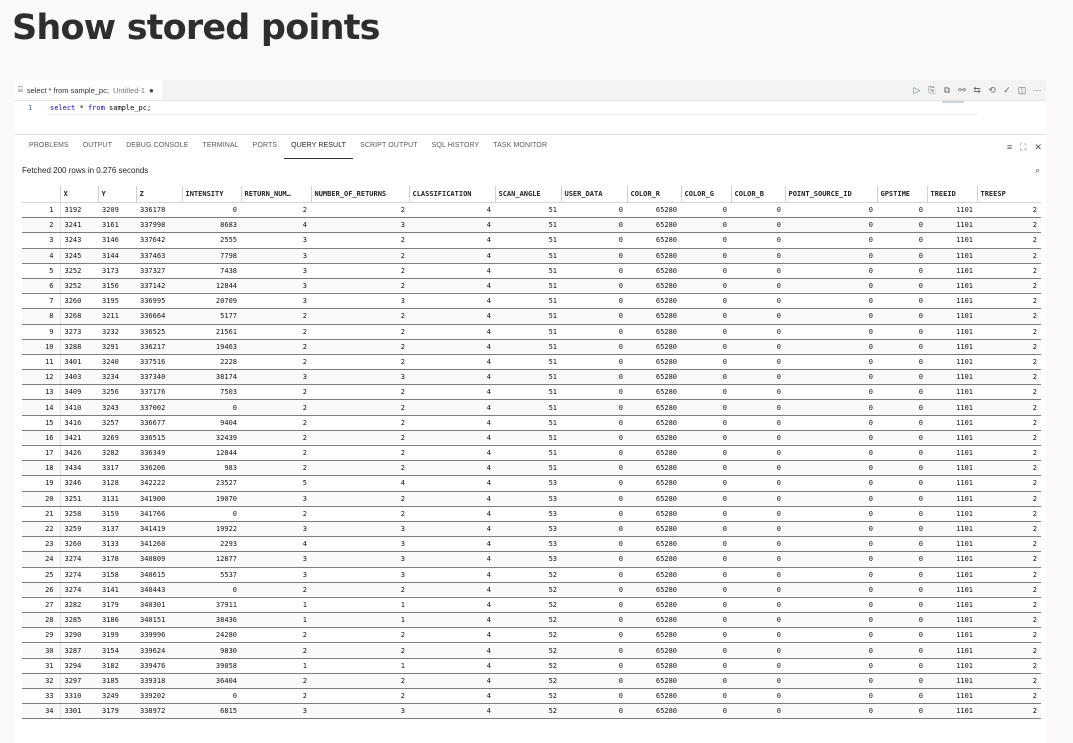 The height and width of the screenshot is (743, 1073). Describe the element at coordinates (41, 620) in the screenshot. I see `row-number: 28` at that location.